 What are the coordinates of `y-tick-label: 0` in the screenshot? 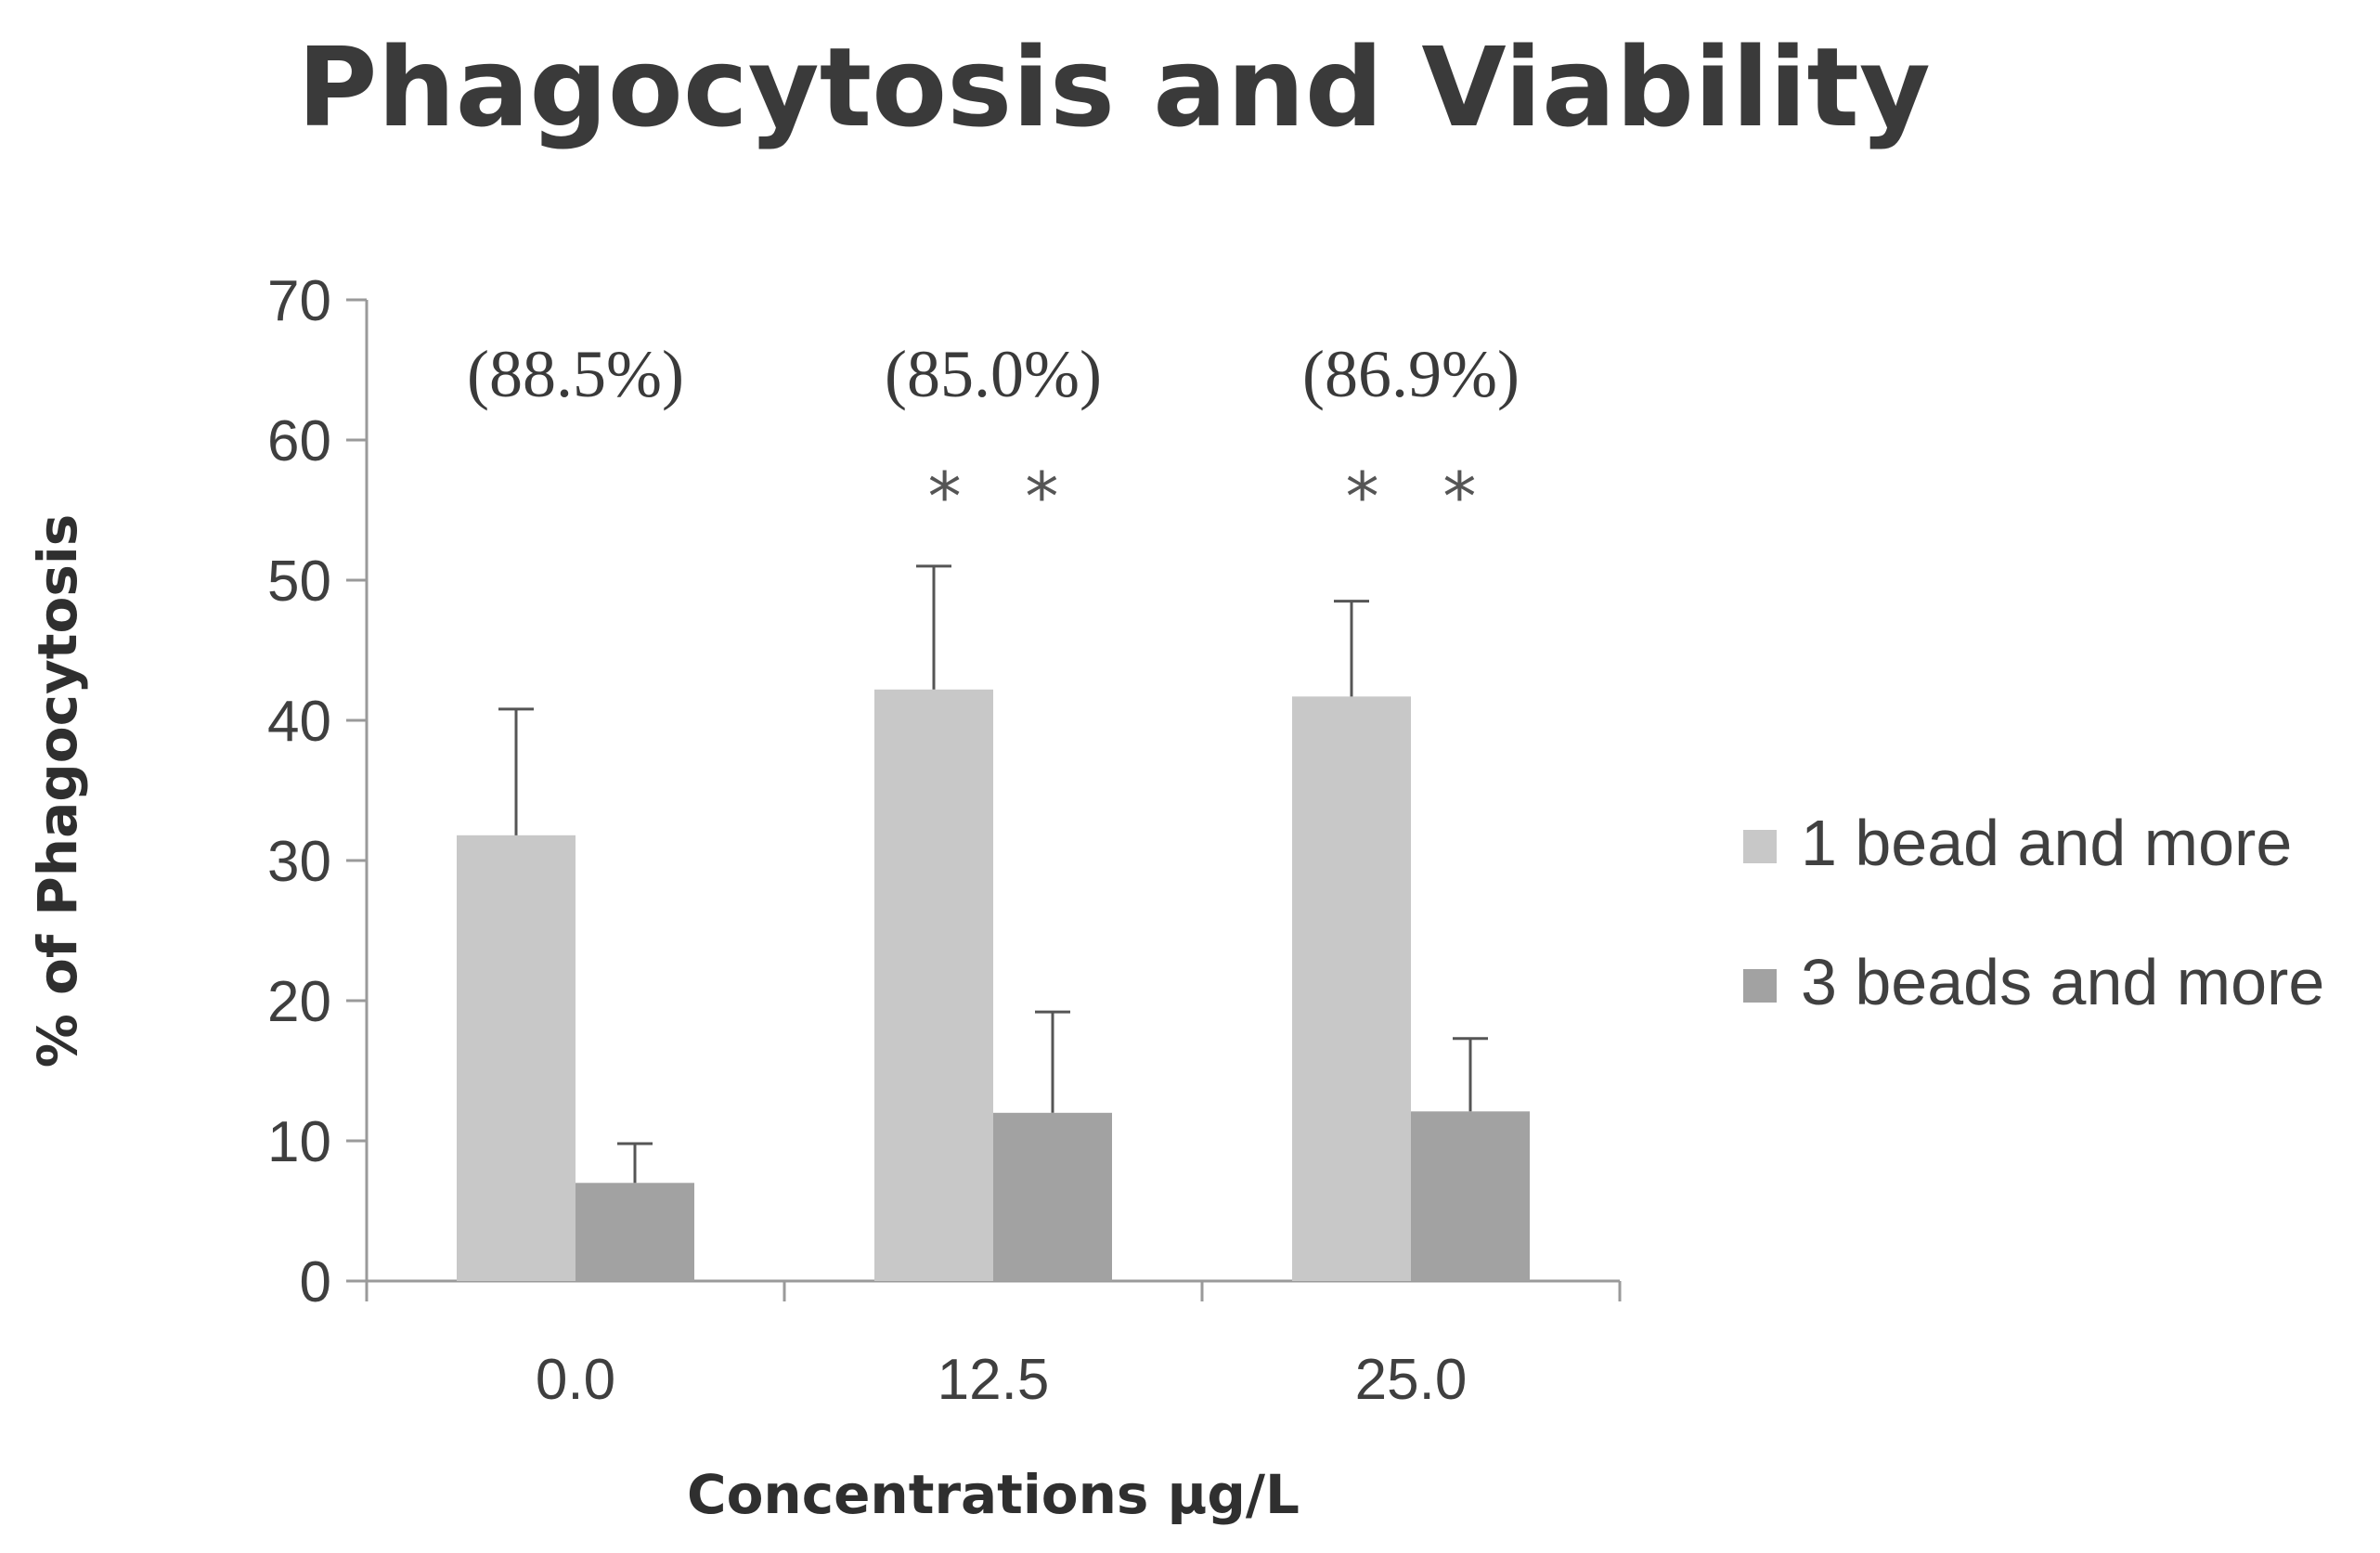 It's located at (315, 1282).